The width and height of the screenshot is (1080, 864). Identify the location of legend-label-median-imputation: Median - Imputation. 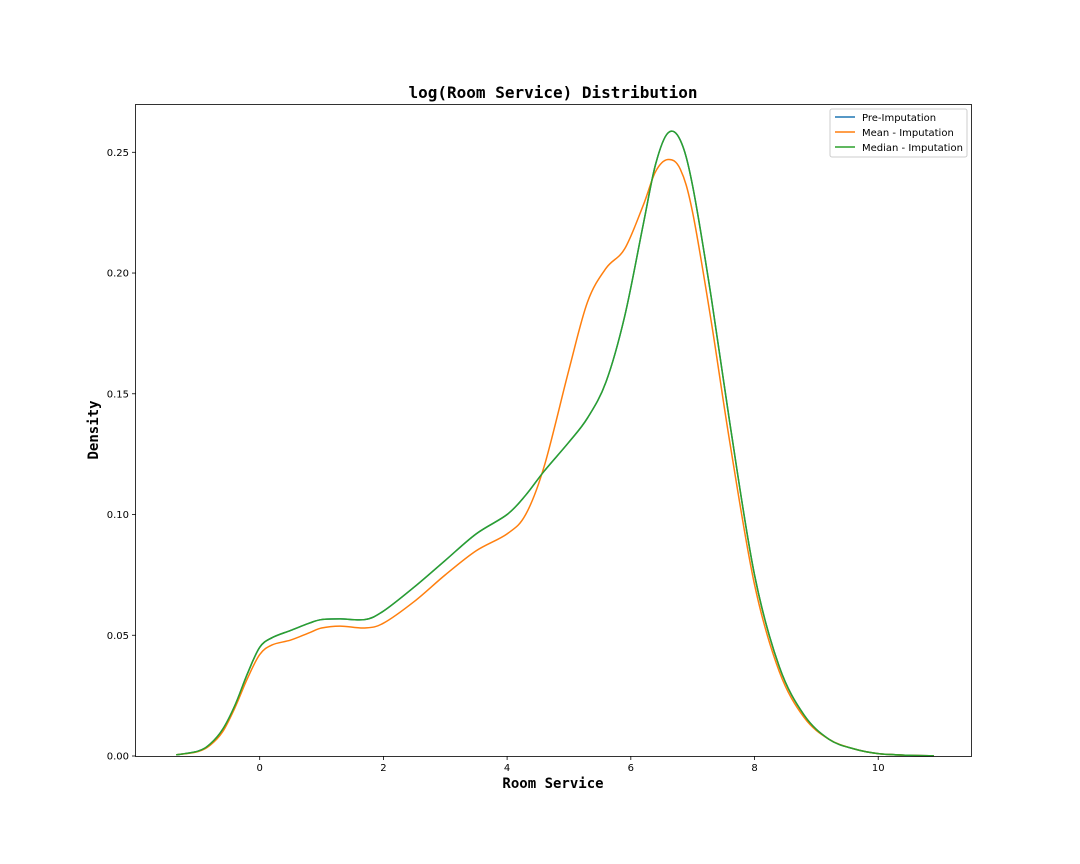
(912, 148).